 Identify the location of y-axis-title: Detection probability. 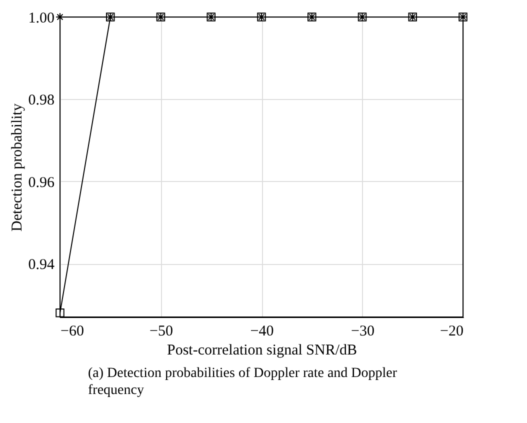
(17, 167).